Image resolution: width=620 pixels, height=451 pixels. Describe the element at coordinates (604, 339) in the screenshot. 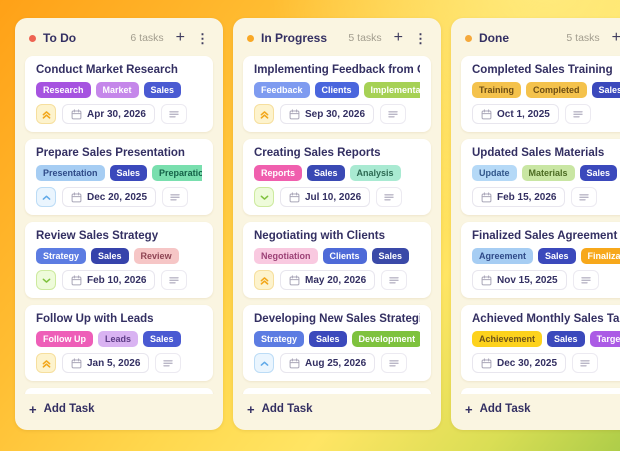

I see `tag: Target` at that location.